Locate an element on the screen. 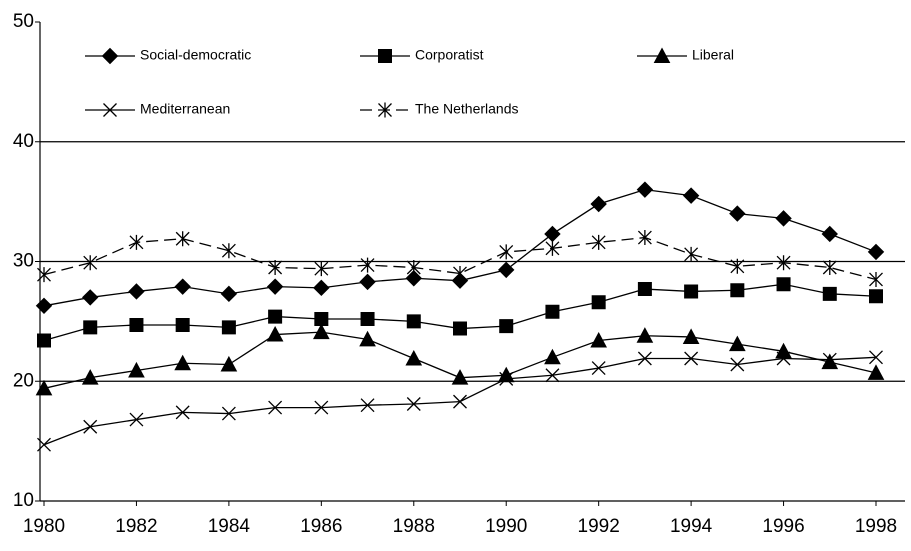 The width and height of the screenshot is (911, 551). legend-label: Liberal is located at coordinates (713, 55).